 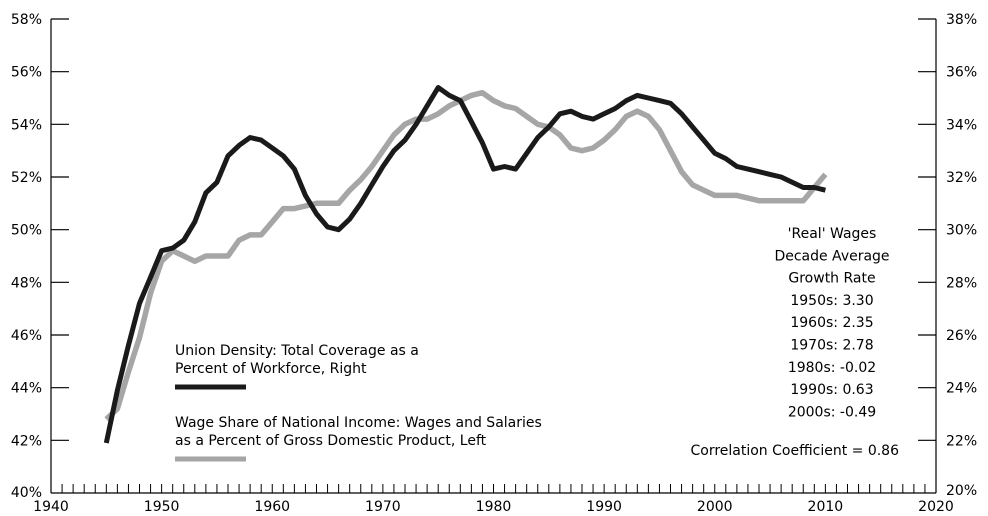 What do you see at coordinates (826, 507) in the screenshot?
I see `x-tick-label: 2010` at bounding box center [826, 507].